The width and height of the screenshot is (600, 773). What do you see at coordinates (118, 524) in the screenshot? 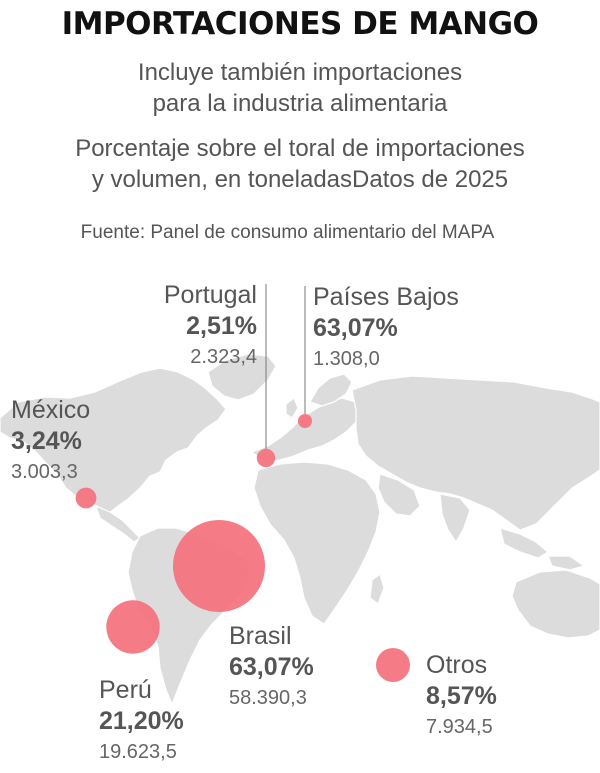
I see `central-america-shape` at bounding box center [118, 524].